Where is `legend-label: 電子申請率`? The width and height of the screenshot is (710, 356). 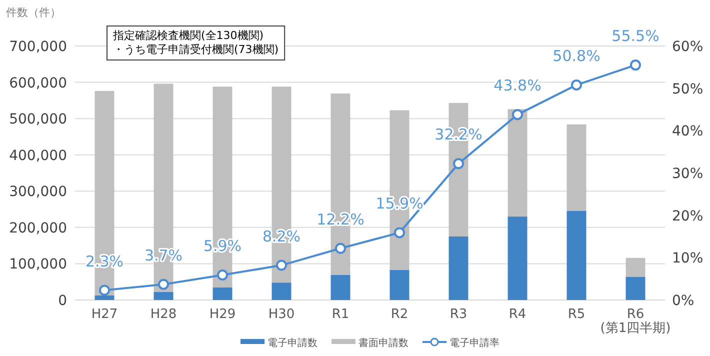
legend-label: 電子申請率 is located at coordinates (475, 343).